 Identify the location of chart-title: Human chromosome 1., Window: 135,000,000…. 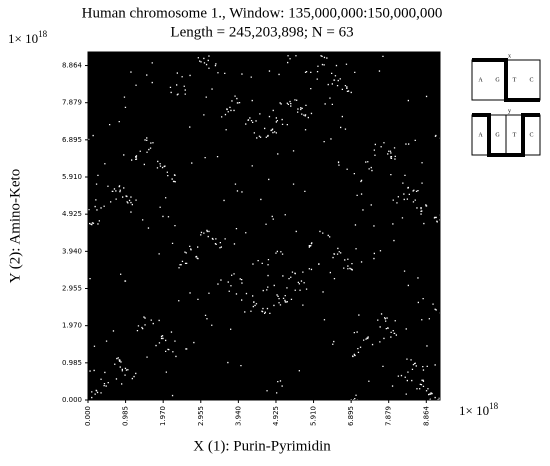
(262, 13).